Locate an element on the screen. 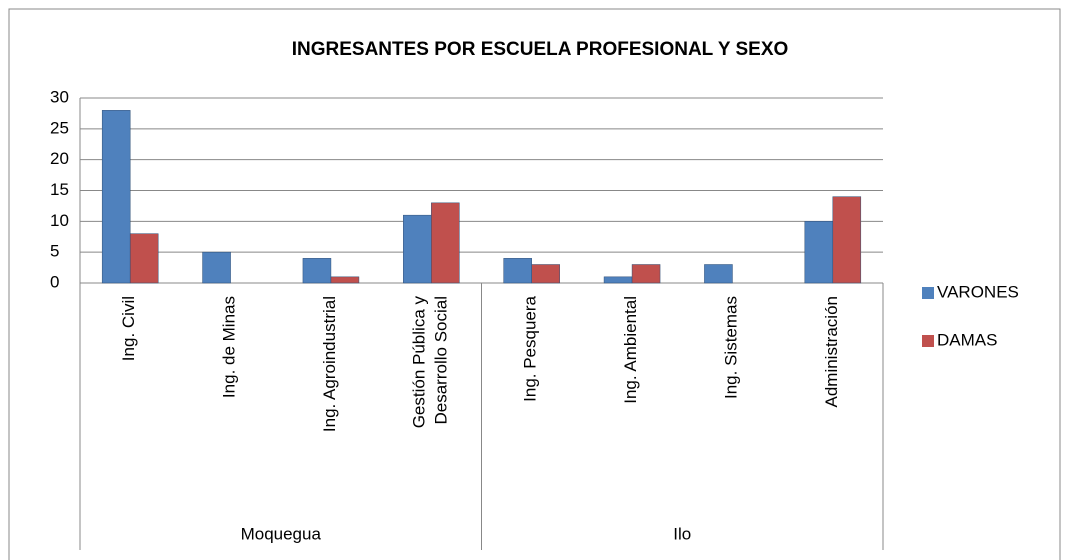  y-tick-label: 10 is located at coordinates (59, 220).